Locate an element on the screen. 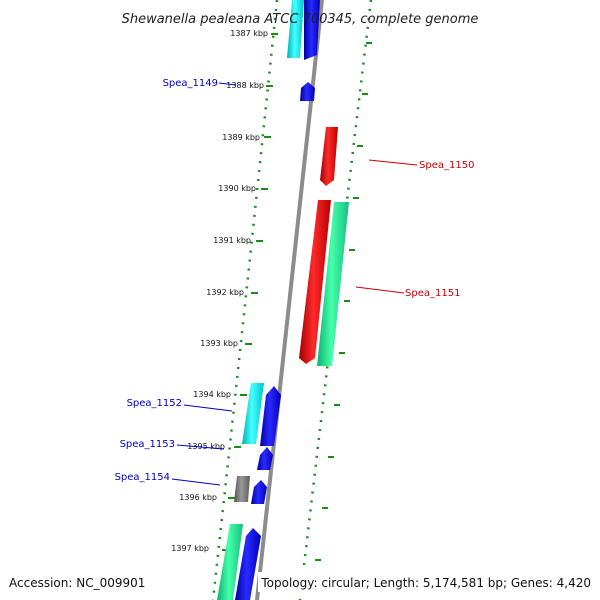 The height and width of the screenshot is (600, 600). tick-label: 1391 kbp is located at coordinates (232, 240).